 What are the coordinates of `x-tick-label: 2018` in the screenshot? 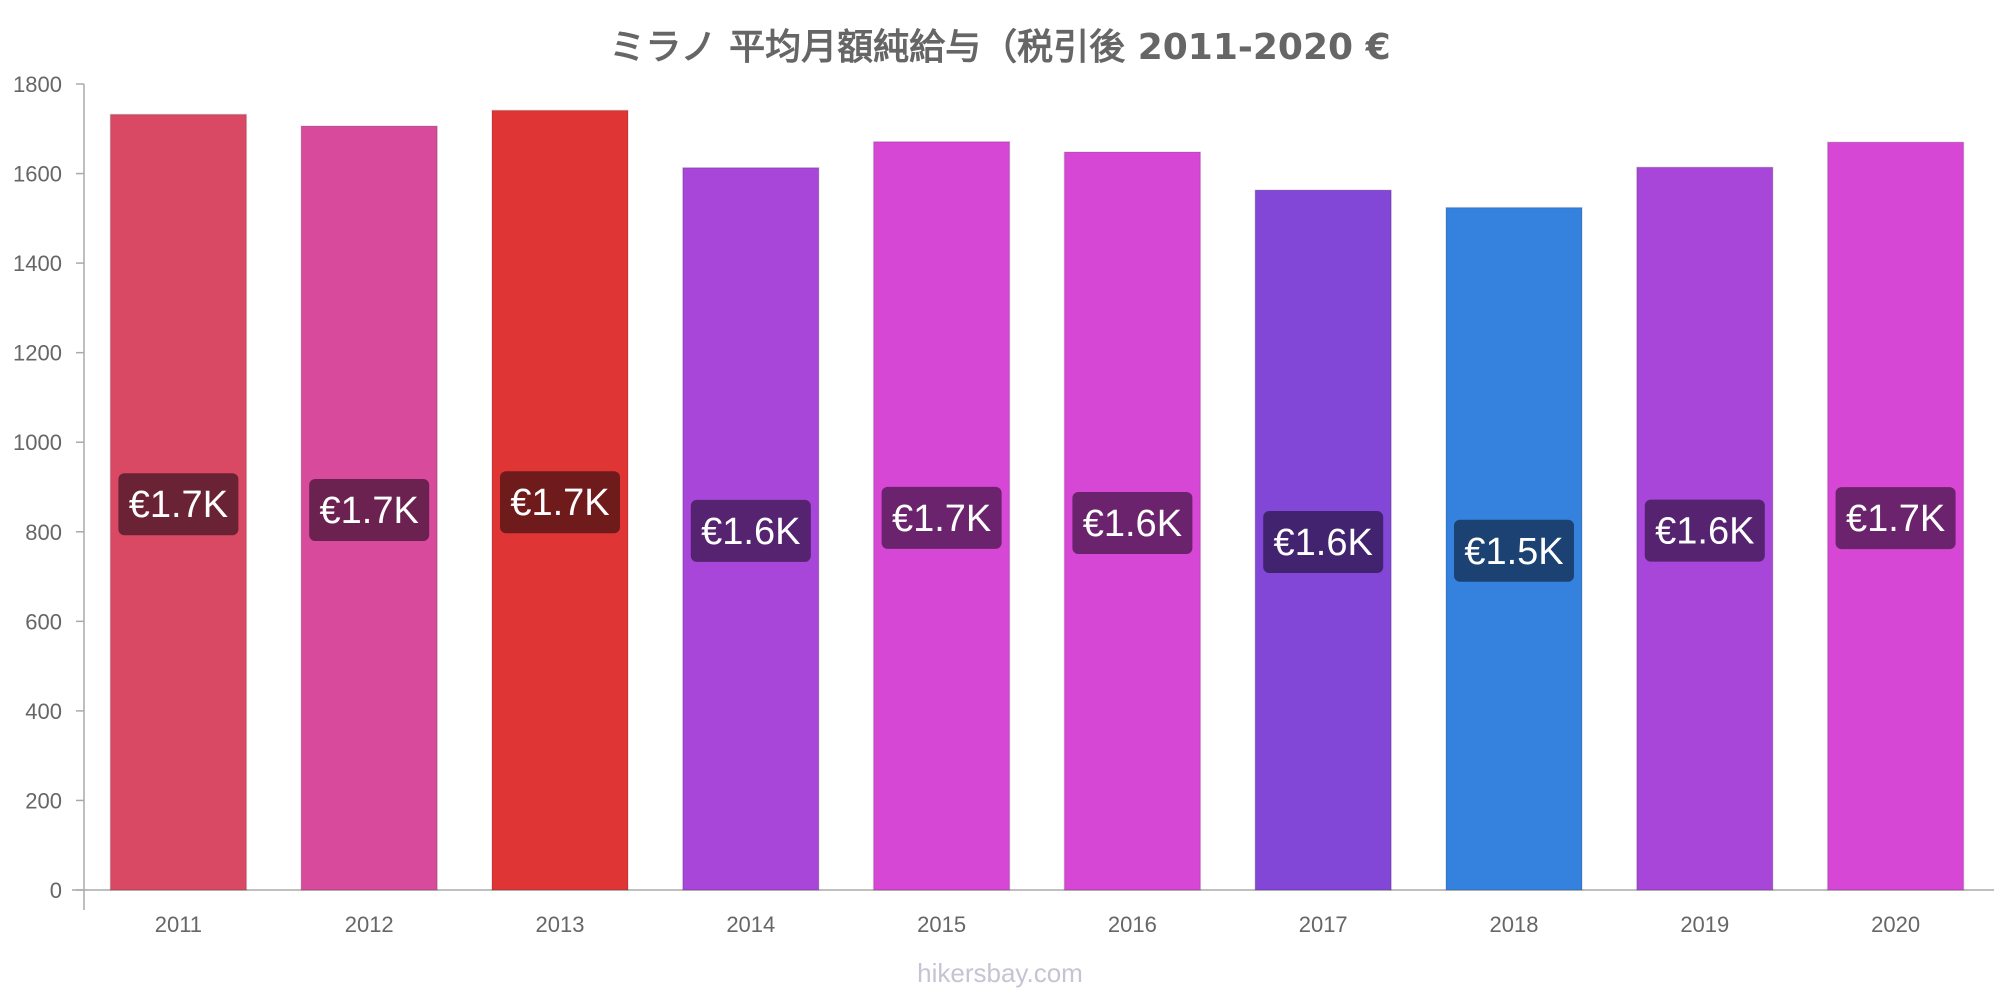 It's located at (1514, 924).